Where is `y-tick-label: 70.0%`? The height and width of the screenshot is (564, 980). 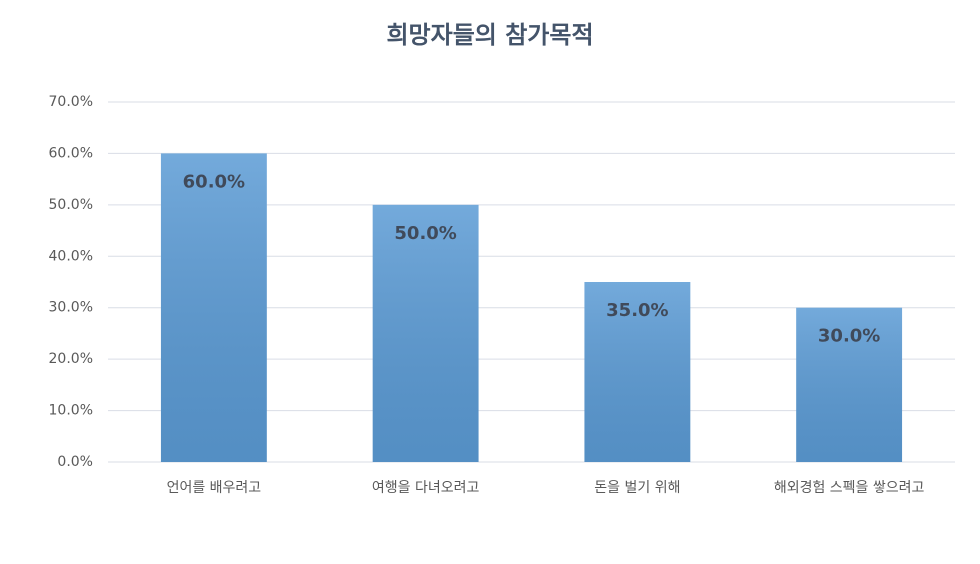 y-tick-label: 70.0% is located at coordinates (71, 102).